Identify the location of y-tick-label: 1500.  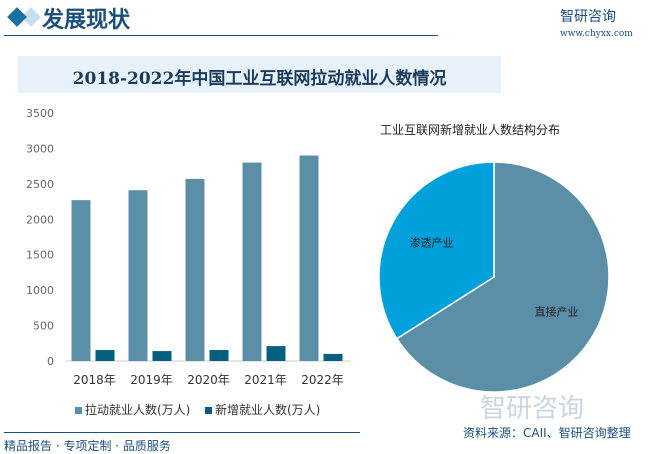
(40, 255).